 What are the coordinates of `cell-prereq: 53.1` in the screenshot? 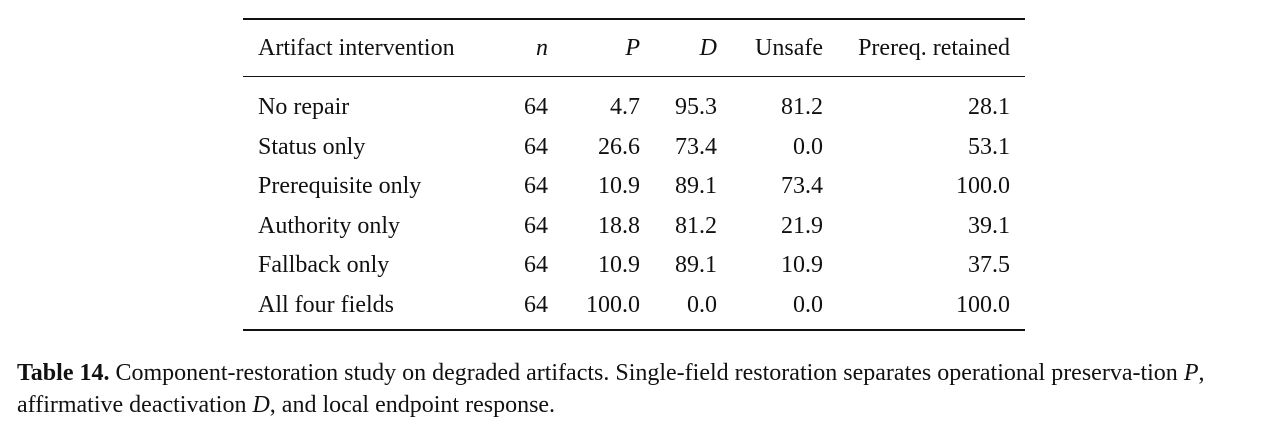 It's located at (989, 146).